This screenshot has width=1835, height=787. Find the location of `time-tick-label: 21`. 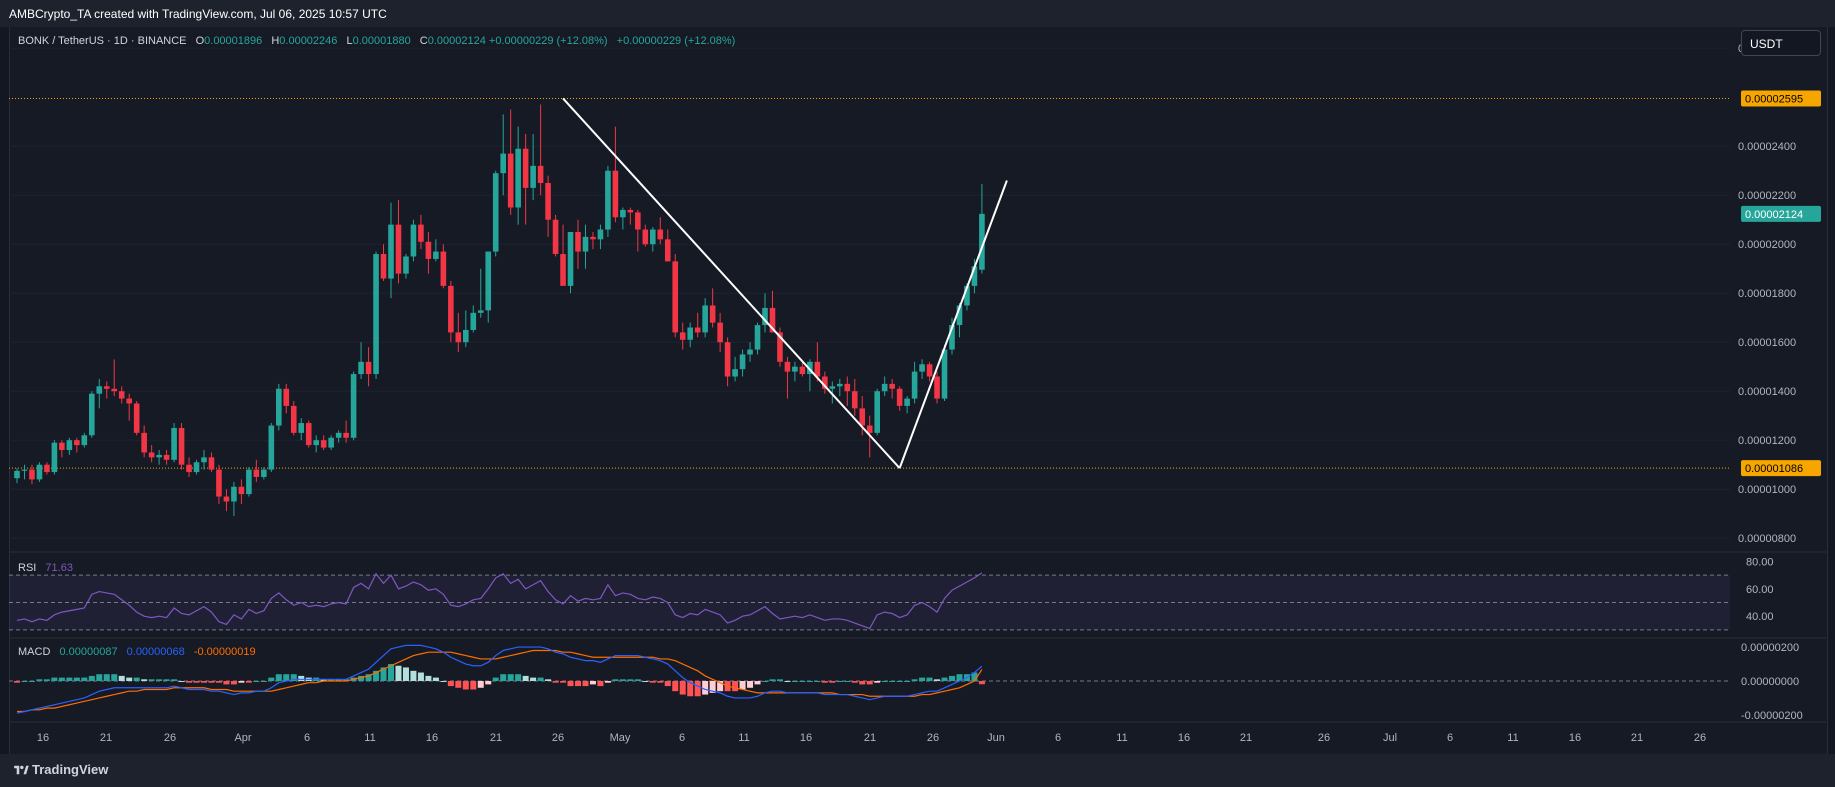

time-tick-label: 21 is located at coordinates (1637, 738).